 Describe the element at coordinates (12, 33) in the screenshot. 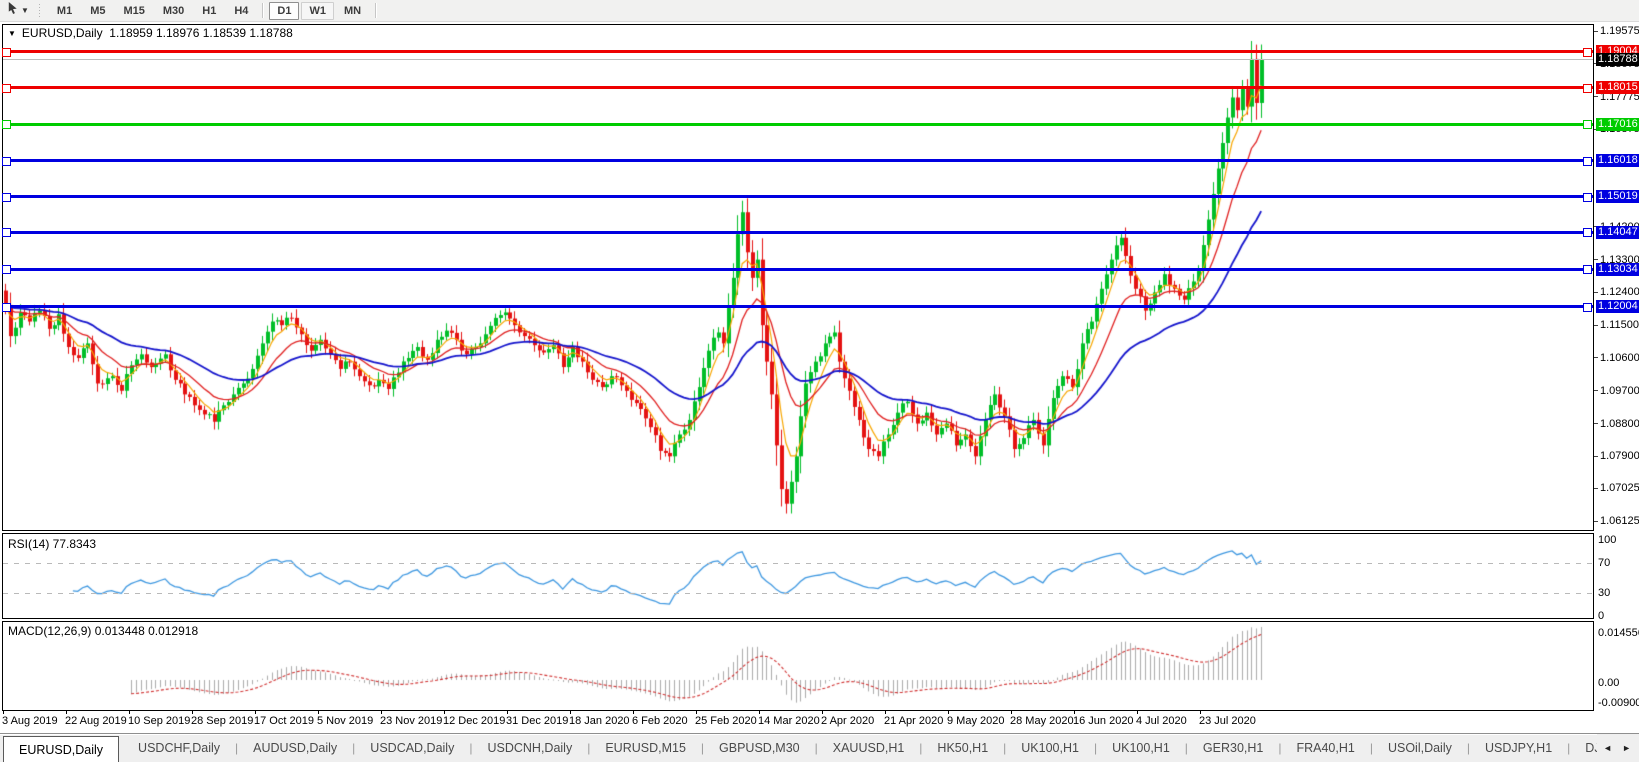

I see `collapse-triangle-icon: ▼` at that location.